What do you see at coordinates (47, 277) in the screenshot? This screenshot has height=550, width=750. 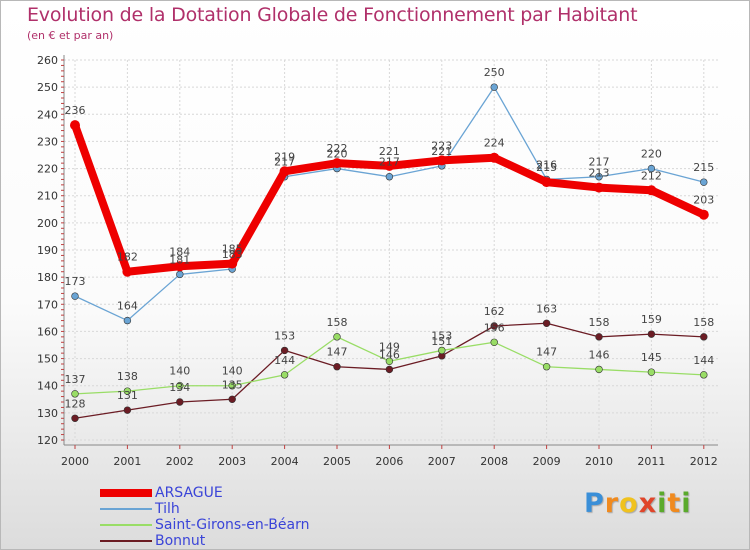 I see `y-tick-label: 180` at bounding box center [47, 277].